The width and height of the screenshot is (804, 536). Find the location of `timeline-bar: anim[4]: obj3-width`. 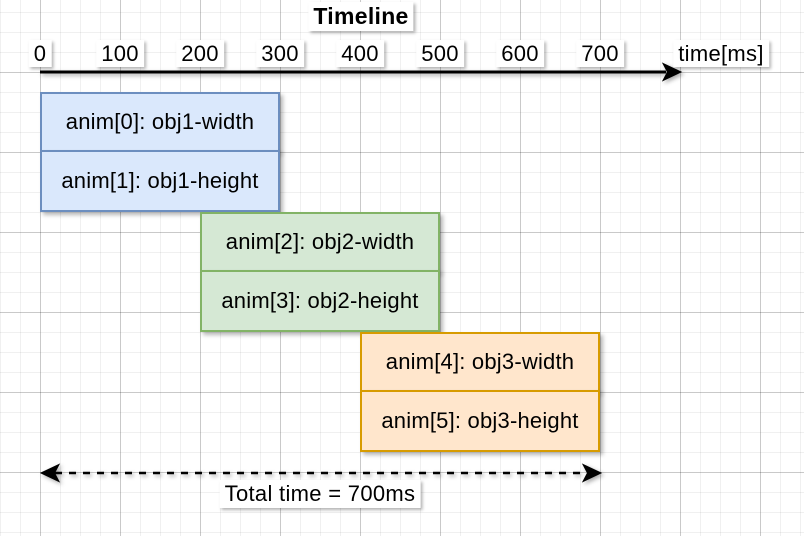

timeline-bar: anim[4]: obj3-width is located at coordinates (480, 362).